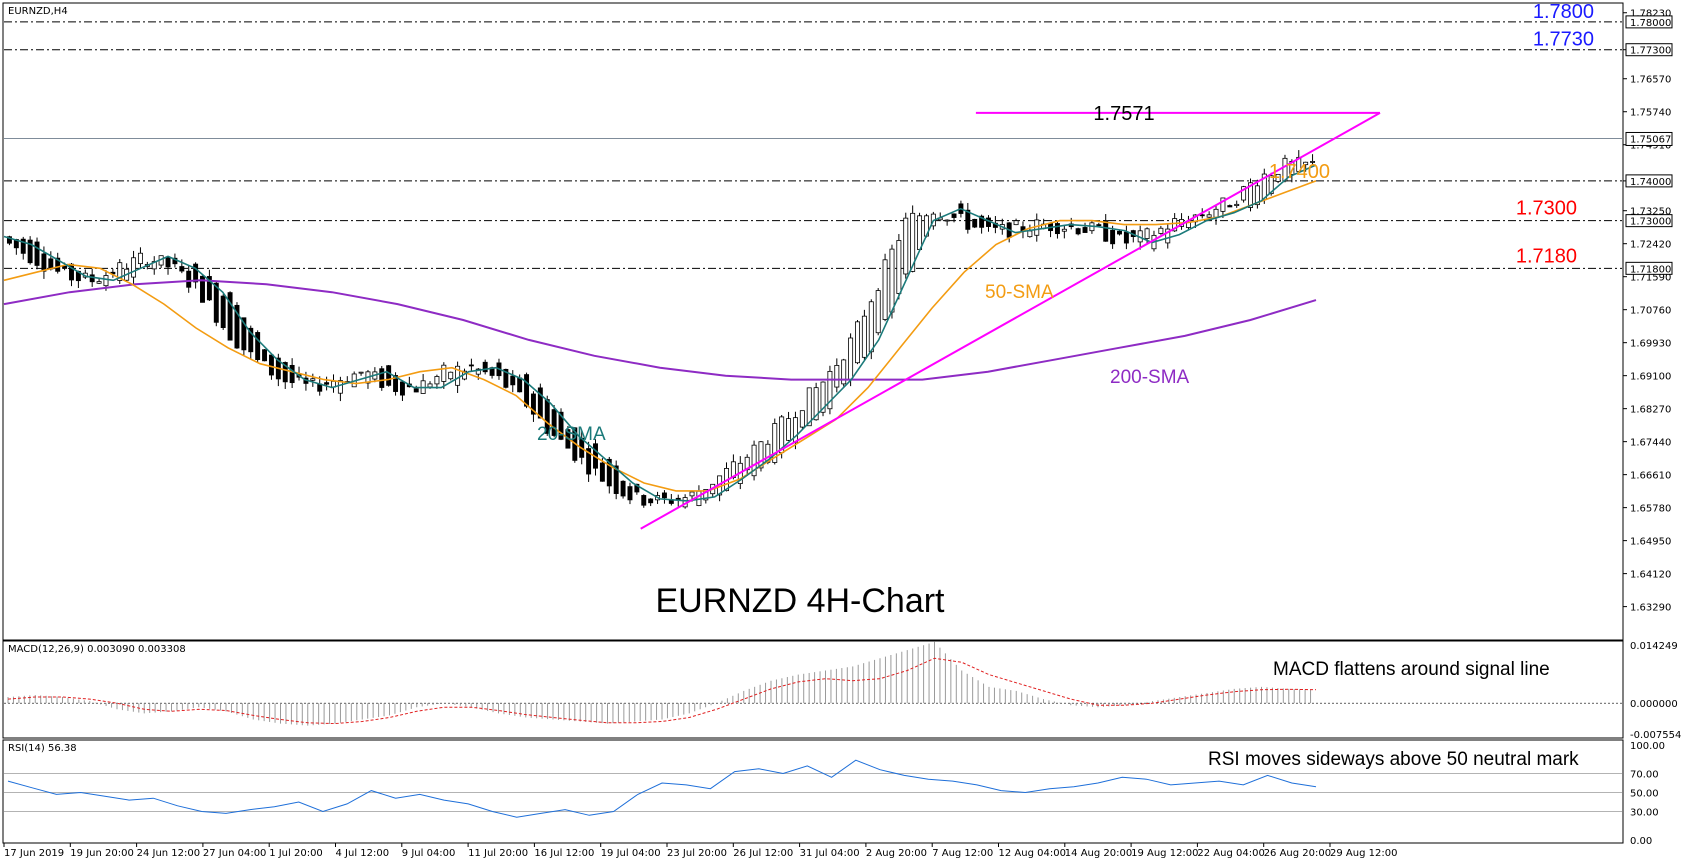 The image size is (1684, 860). What do you see at coordinates (34, 853) in the screenshot?
I see `time-tick-label: 17 Jun 2019` at bounding box center [34, 853].